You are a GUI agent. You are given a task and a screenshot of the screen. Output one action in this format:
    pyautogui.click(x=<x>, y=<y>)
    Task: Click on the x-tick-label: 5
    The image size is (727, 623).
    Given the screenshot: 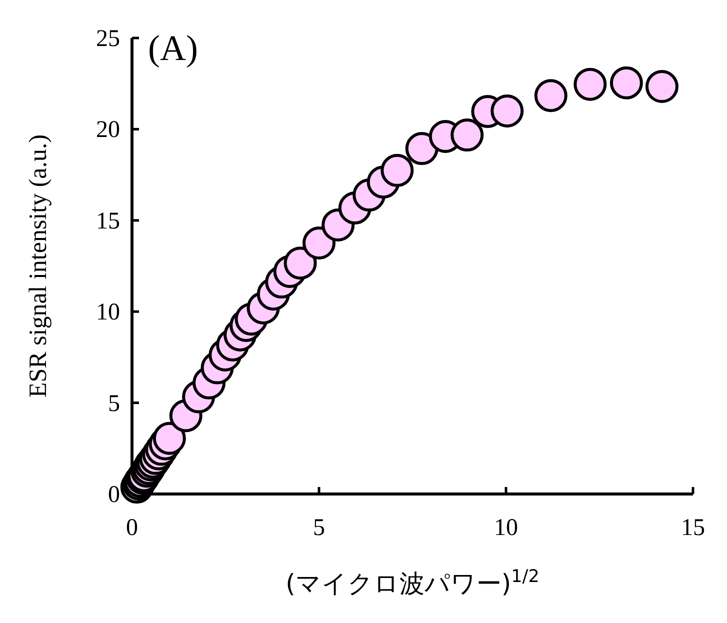 What is the action you would take?
    pyautogui.click(x=319, y=528)
    